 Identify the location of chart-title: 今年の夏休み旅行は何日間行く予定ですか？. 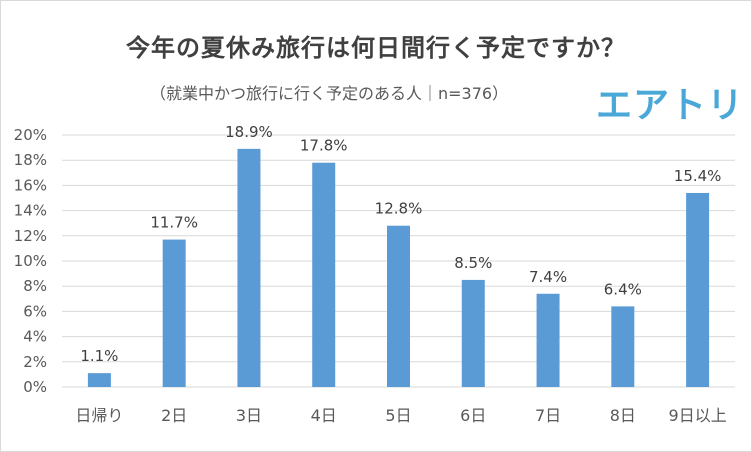
(376, 48).